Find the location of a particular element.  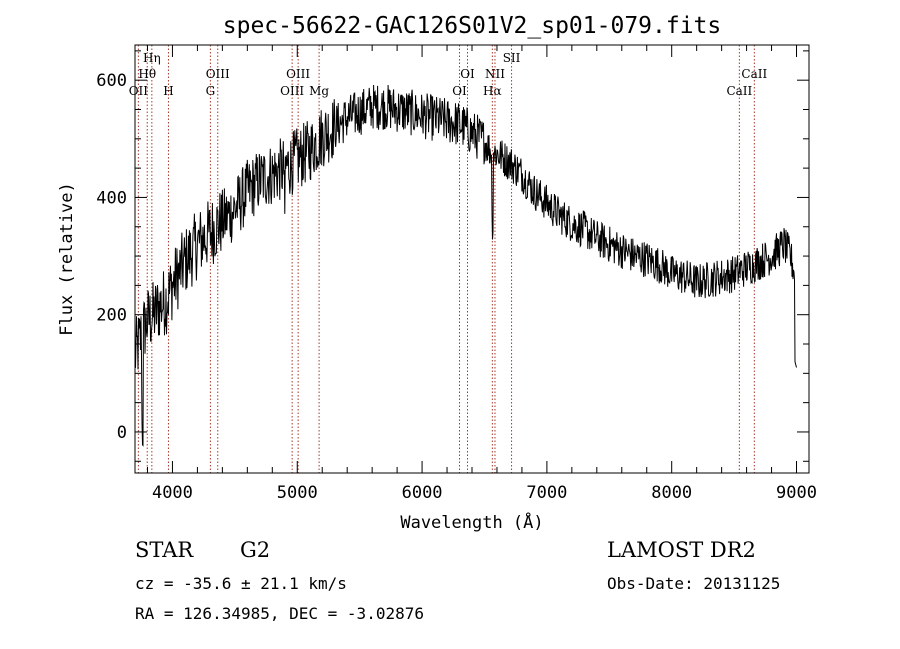

x-axis-label: Wavelength (Å) is located at coordinates (471, 522).